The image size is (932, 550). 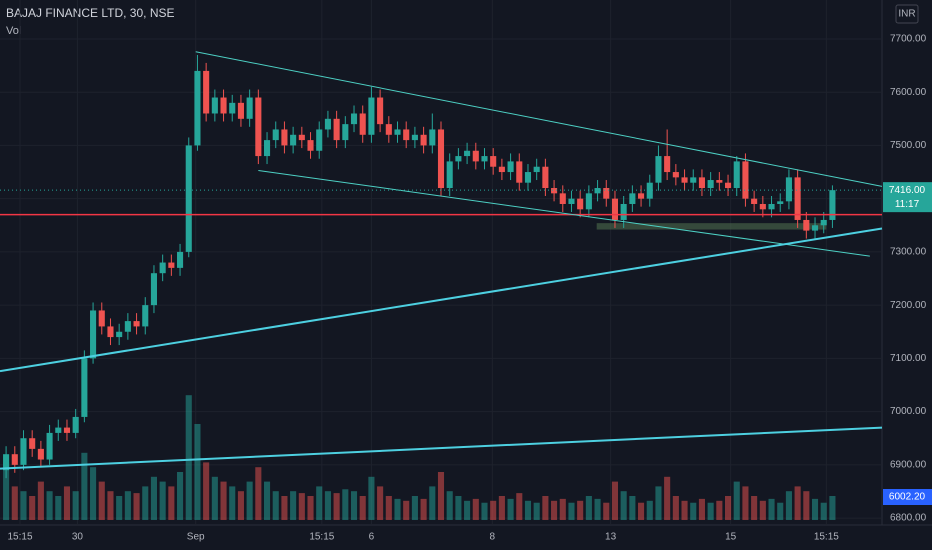 I want to click on chart-title: BAJAJ FINANCE LTD, 30, NSE, so click(x=90, y=13).